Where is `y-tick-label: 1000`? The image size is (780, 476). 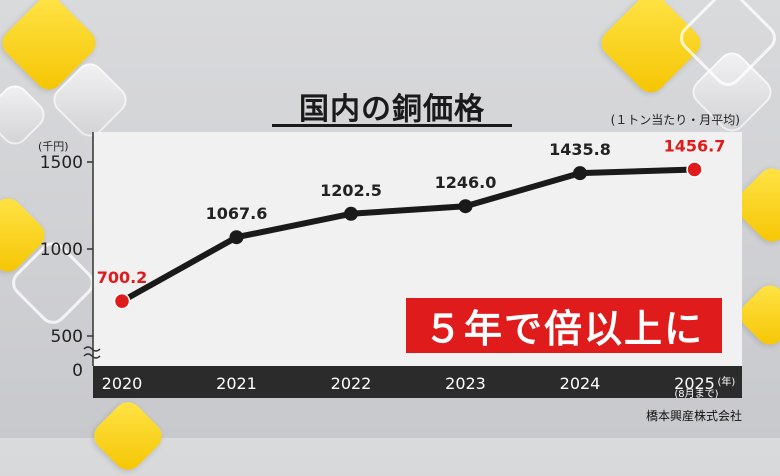 y-tick-label: 1000 is located at coordinates (61, 250).